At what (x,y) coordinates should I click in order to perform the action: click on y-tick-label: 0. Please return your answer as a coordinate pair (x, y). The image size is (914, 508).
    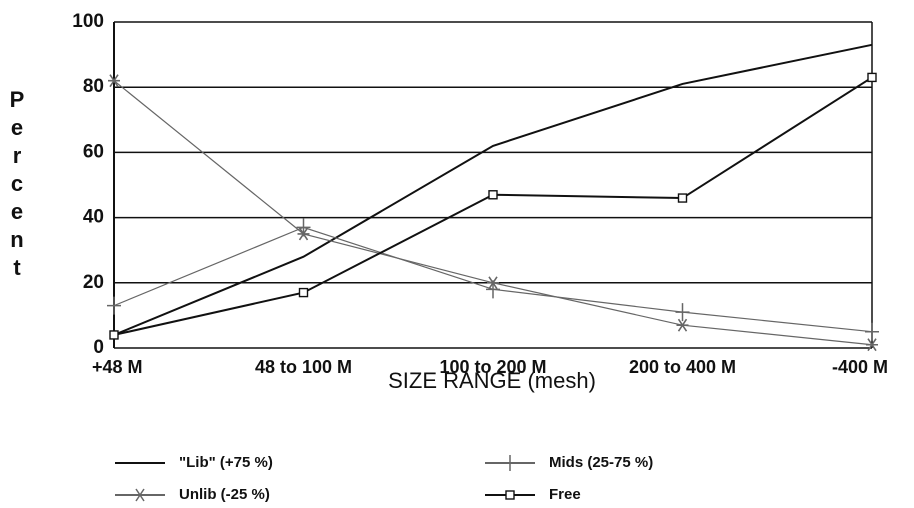
    Looking at the image, I should click on (98, 347).